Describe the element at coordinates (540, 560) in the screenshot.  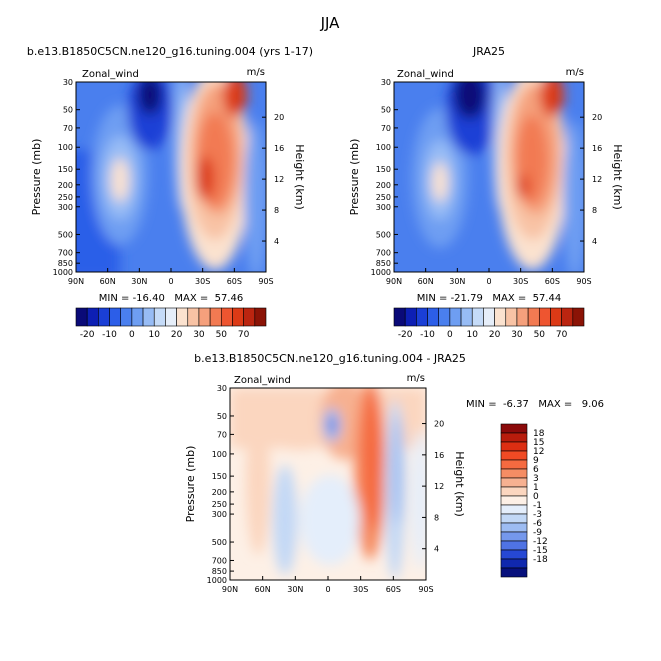
I see `colorbar-label: -18` at that location.